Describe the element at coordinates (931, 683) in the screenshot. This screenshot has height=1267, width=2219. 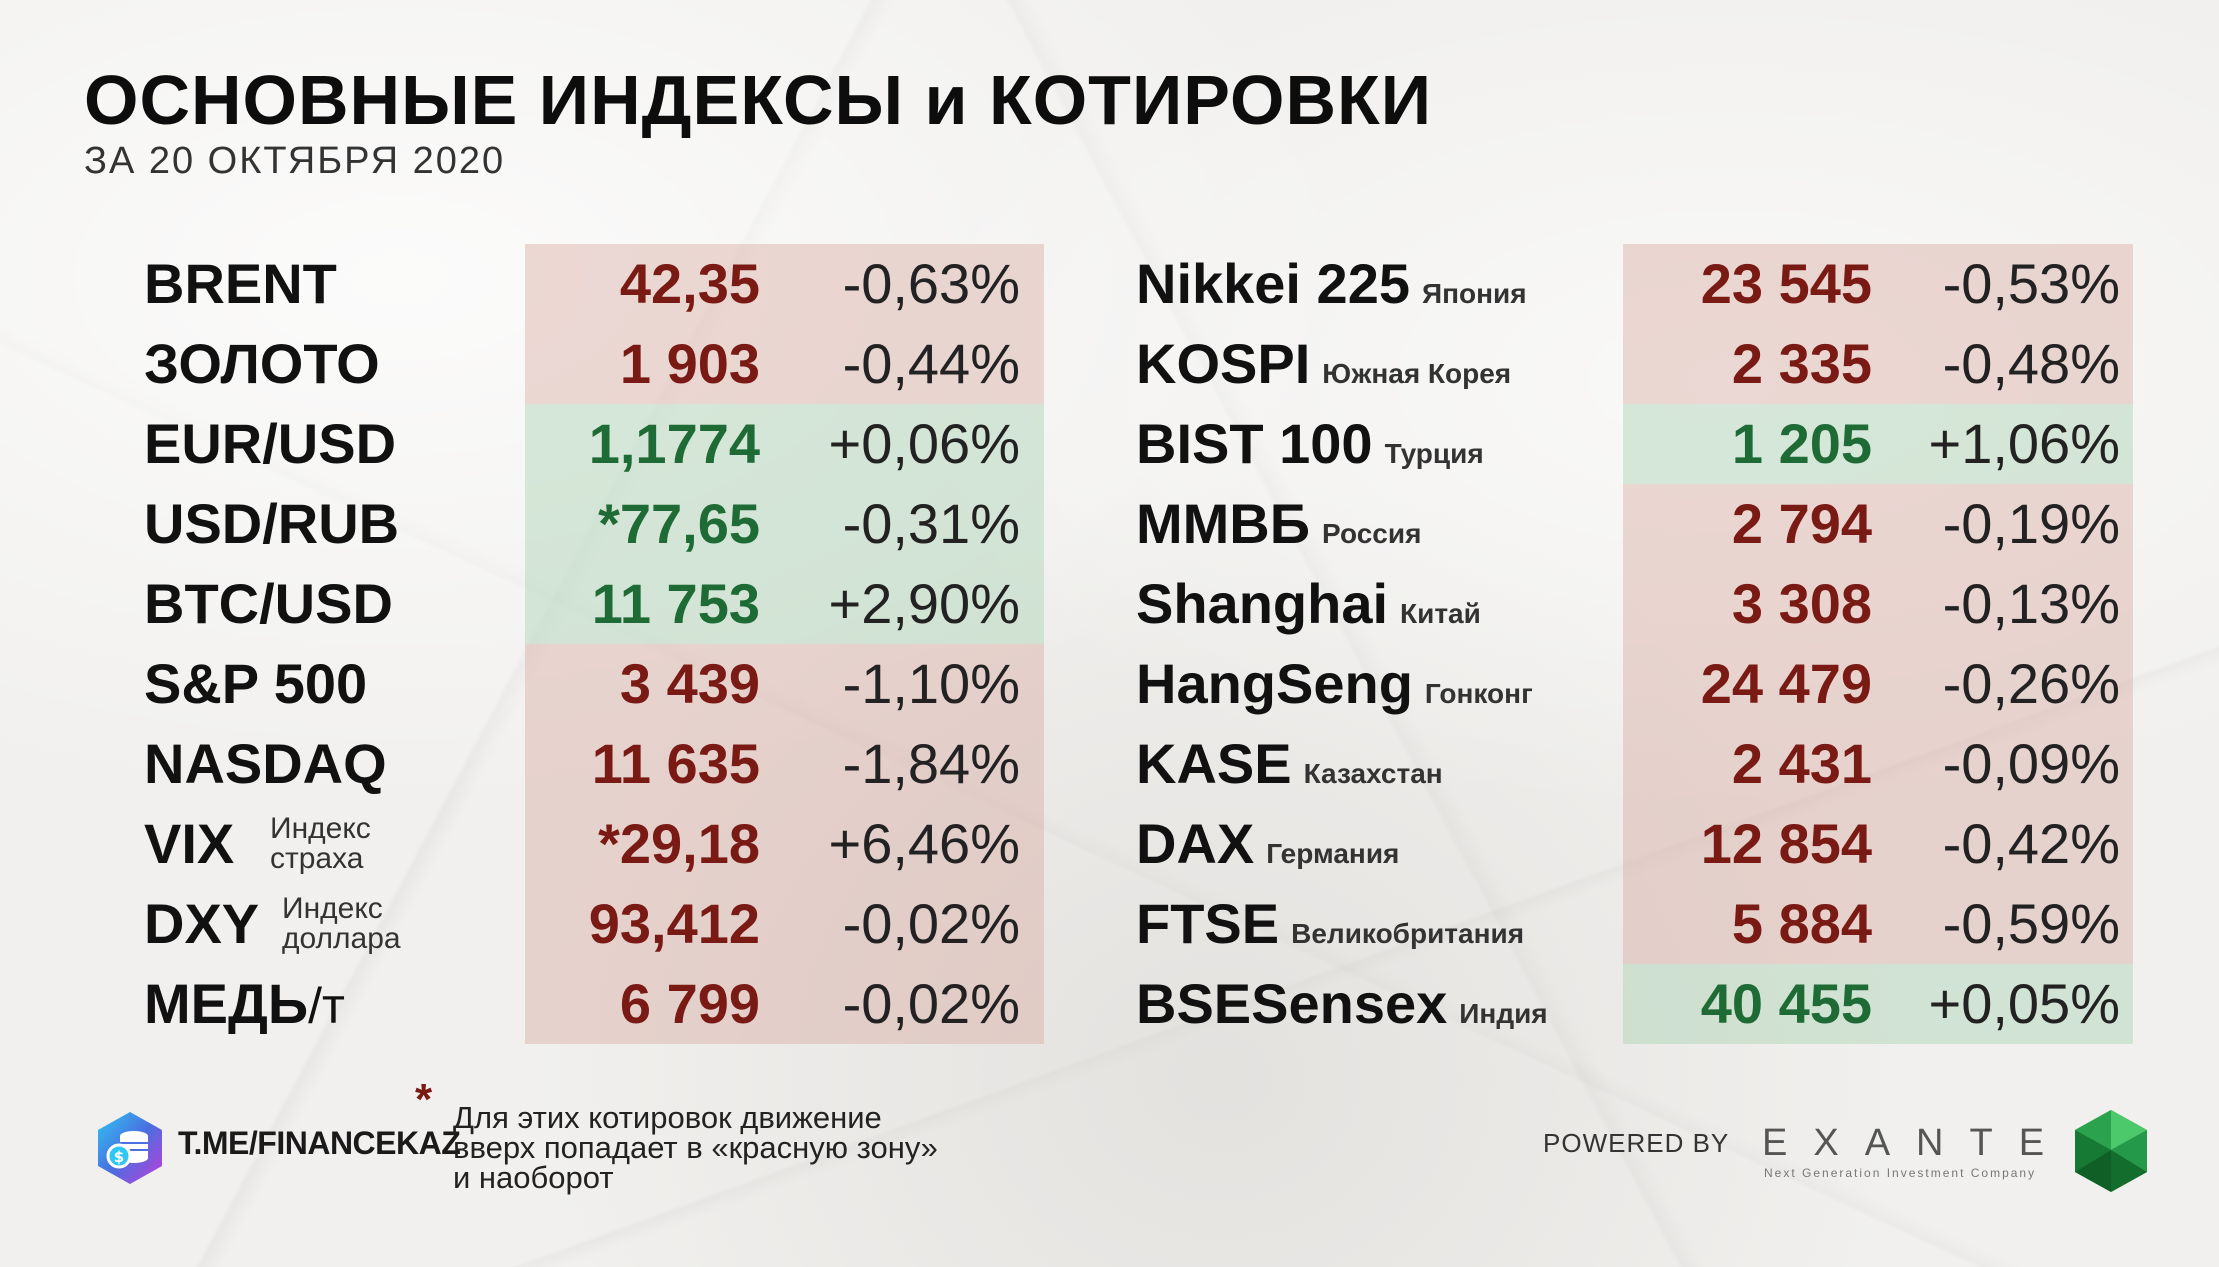
I see `quote-change: -1,10%` at that location.